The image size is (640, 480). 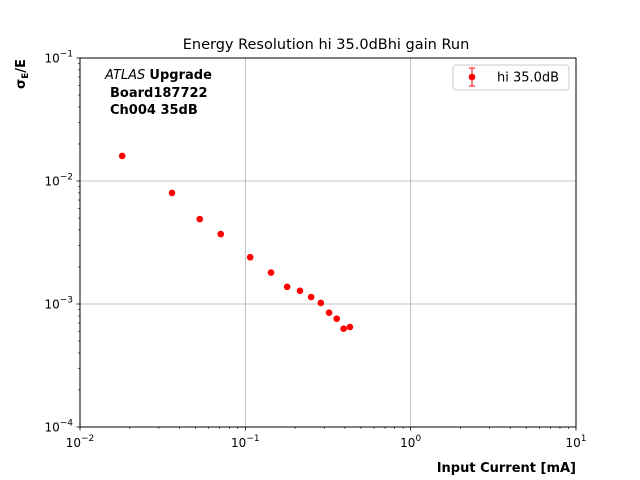 I want to click on legend-box, so click(x=511, y=77).